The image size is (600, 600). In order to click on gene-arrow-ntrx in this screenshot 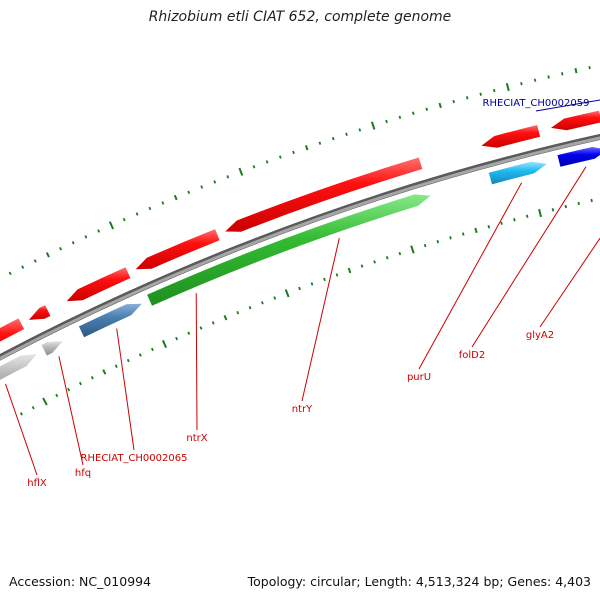, I will do `click(177, 249)`.